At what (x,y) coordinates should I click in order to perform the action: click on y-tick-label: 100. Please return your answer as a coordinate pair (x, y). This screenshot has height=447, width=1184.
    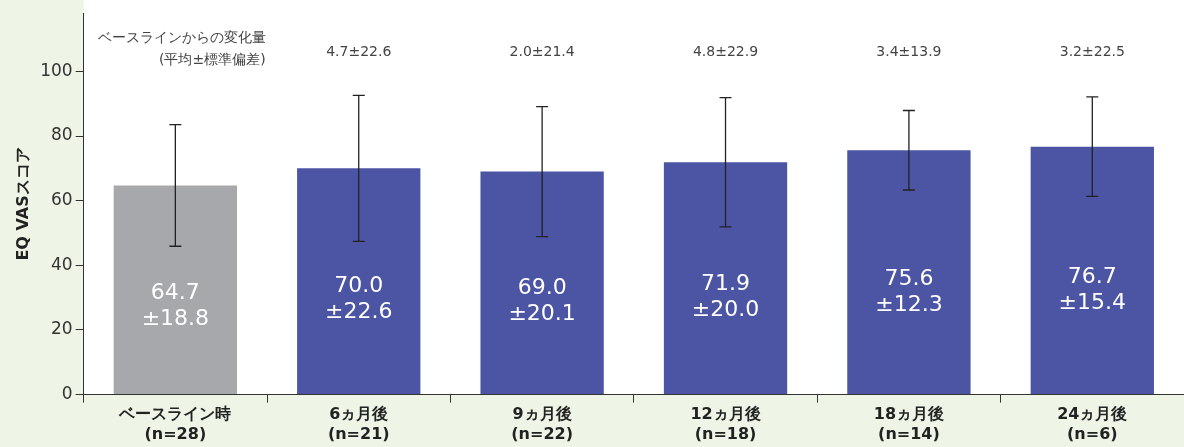
    Looking at the image, I should click on (56, 69).